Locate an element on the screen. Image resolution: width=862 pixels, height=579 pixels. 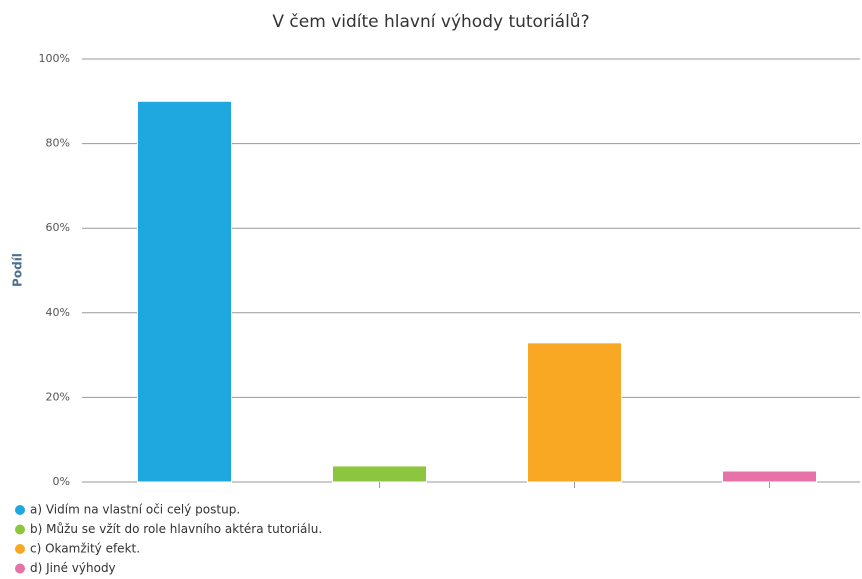
legend-label: a) Vidím na vlastní oči celý postup. is located at coordinates (135, 510).